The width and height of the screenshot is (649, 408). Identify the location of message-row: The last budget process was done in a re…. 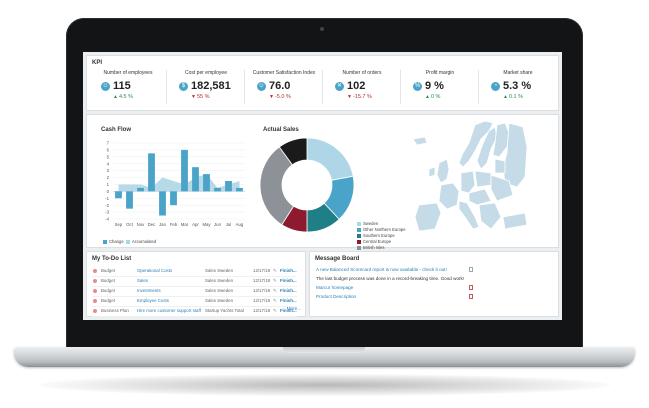
(396, 278).